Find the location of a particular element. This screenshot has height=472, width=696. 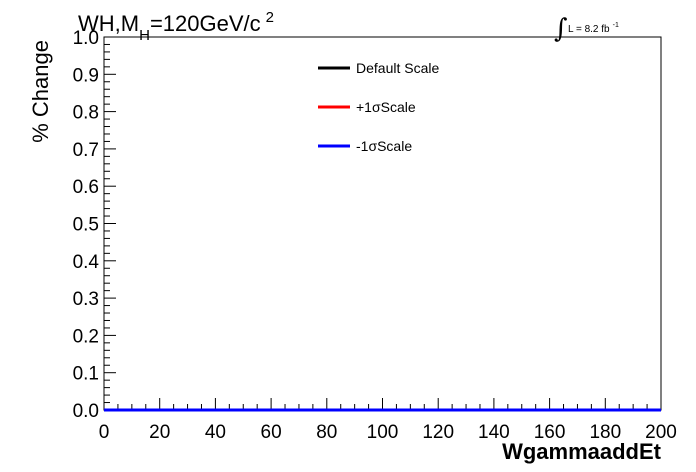

y-tick-label: 0.2 is located at coordinates (86, 336).